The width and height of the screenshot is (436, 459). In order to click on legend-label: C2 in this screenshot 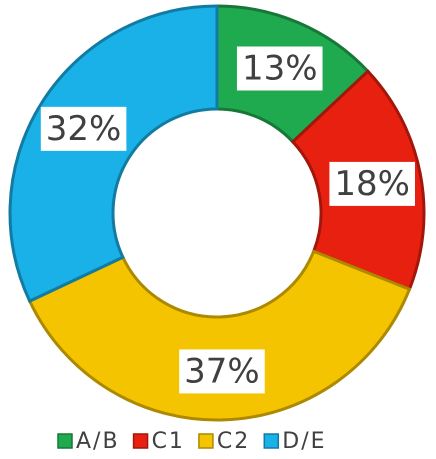, I will do `click(233, 441)`.